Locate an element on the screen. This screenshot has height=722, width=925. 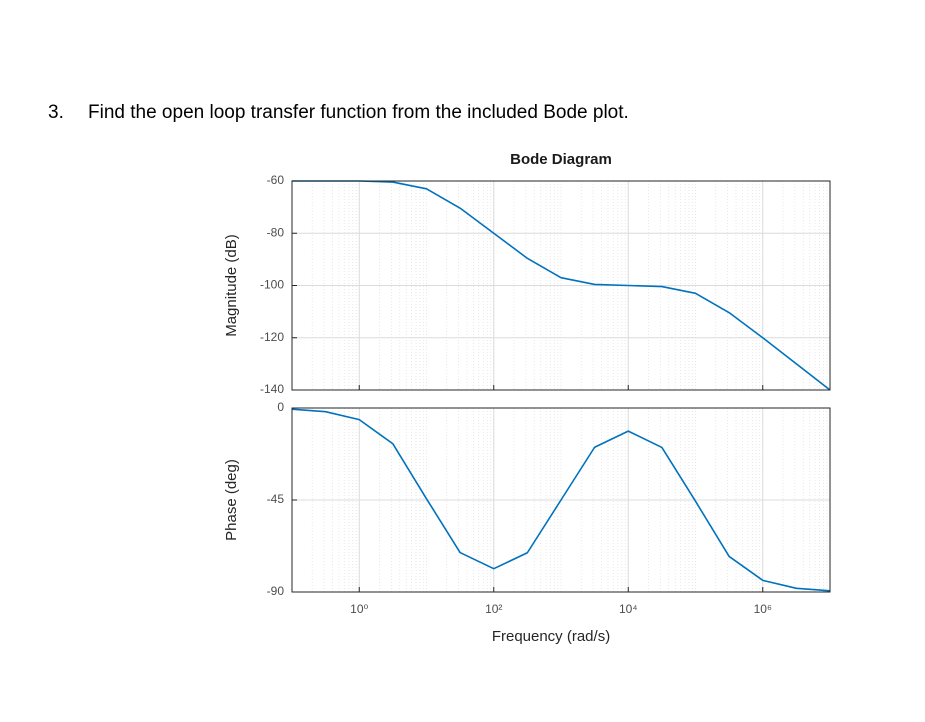
y-tick-label: -140 is located at coordinates (272, 389).